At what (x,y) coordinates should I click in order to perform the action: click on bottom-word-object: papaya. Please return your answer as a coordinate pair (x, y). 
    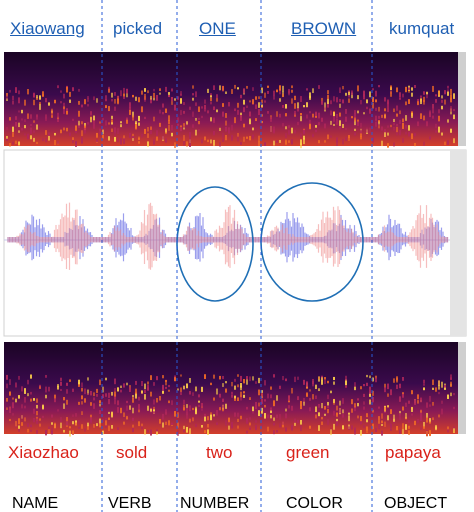
    Looking at the image, I should click on (413, 452).